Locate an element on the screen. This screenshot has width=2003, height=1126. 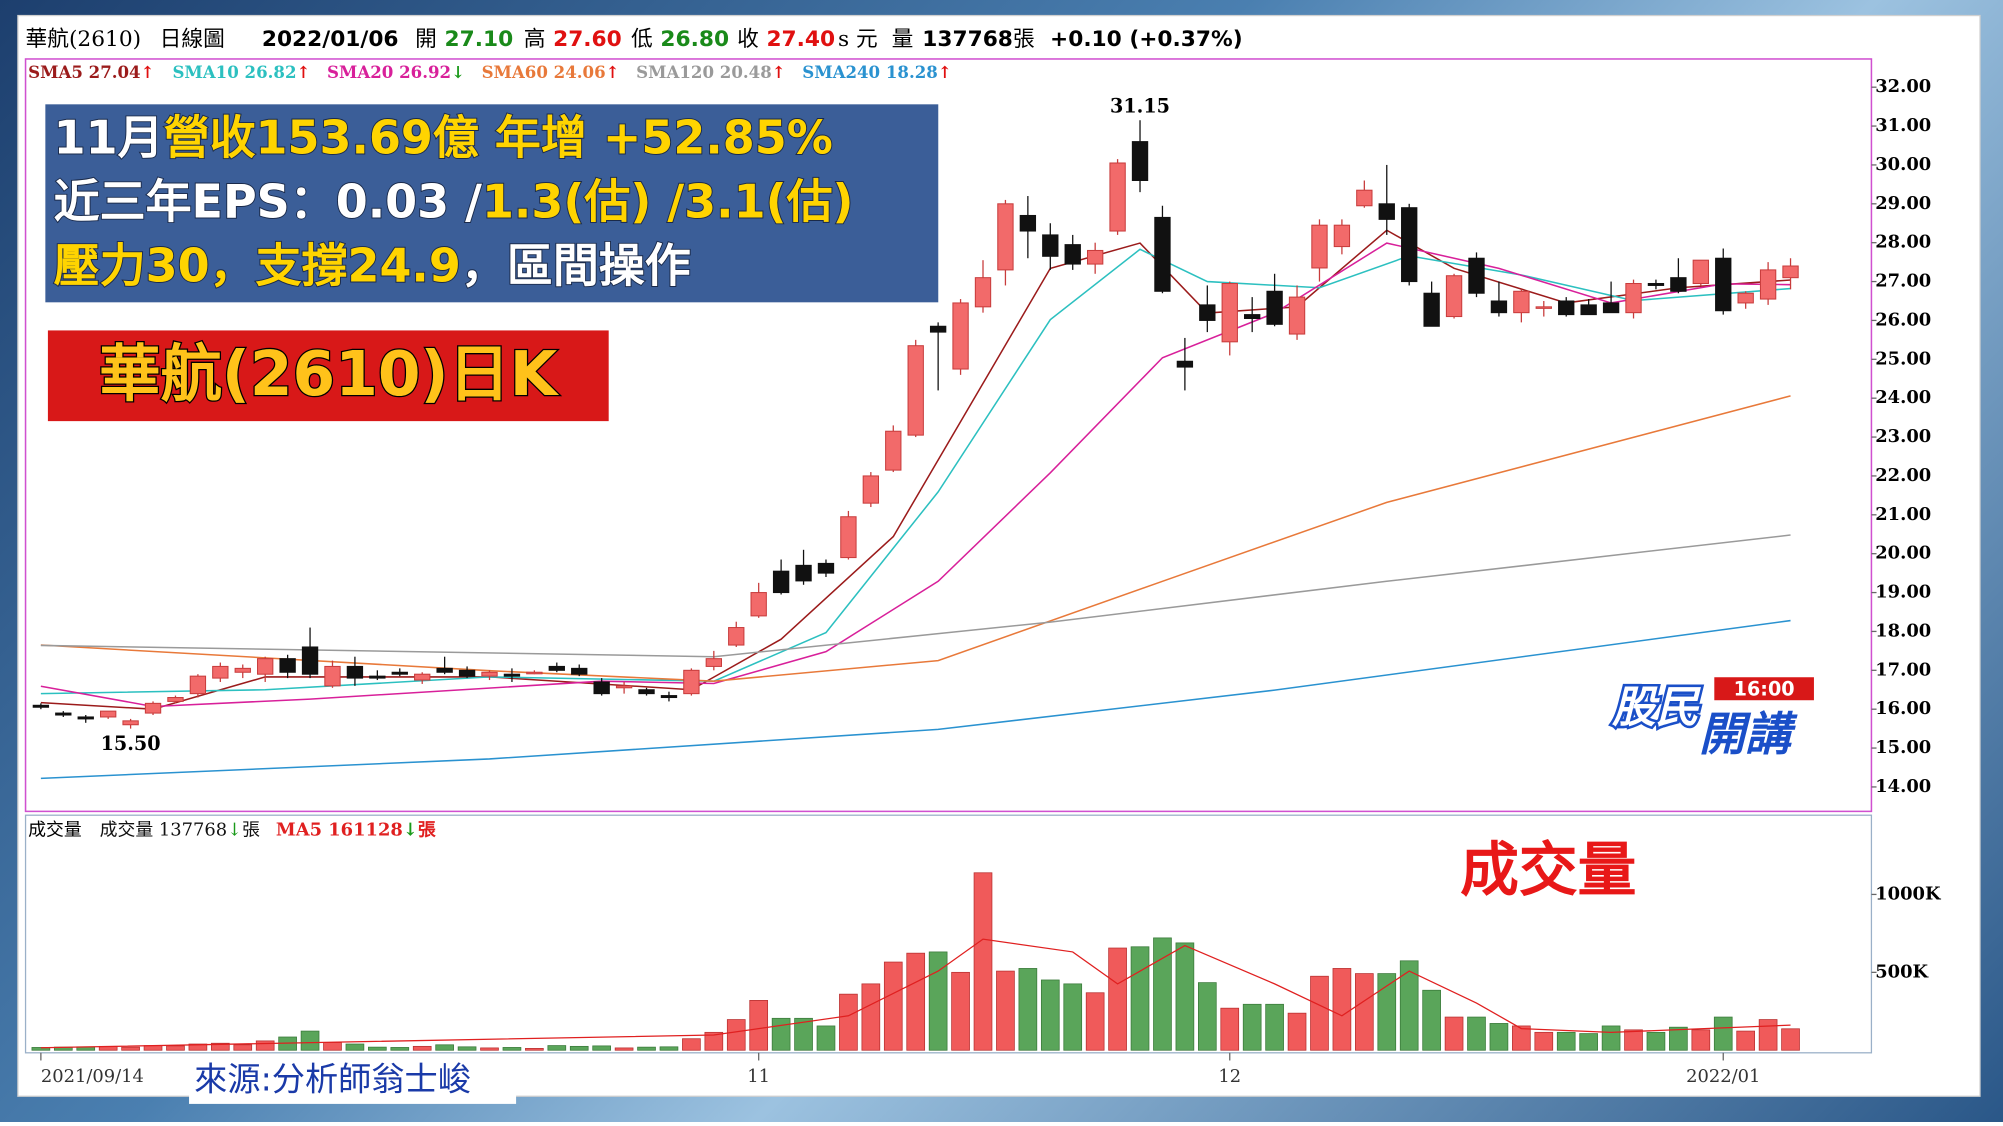
y-tick-label: 17.00 is located at coordinates (1903, 669).